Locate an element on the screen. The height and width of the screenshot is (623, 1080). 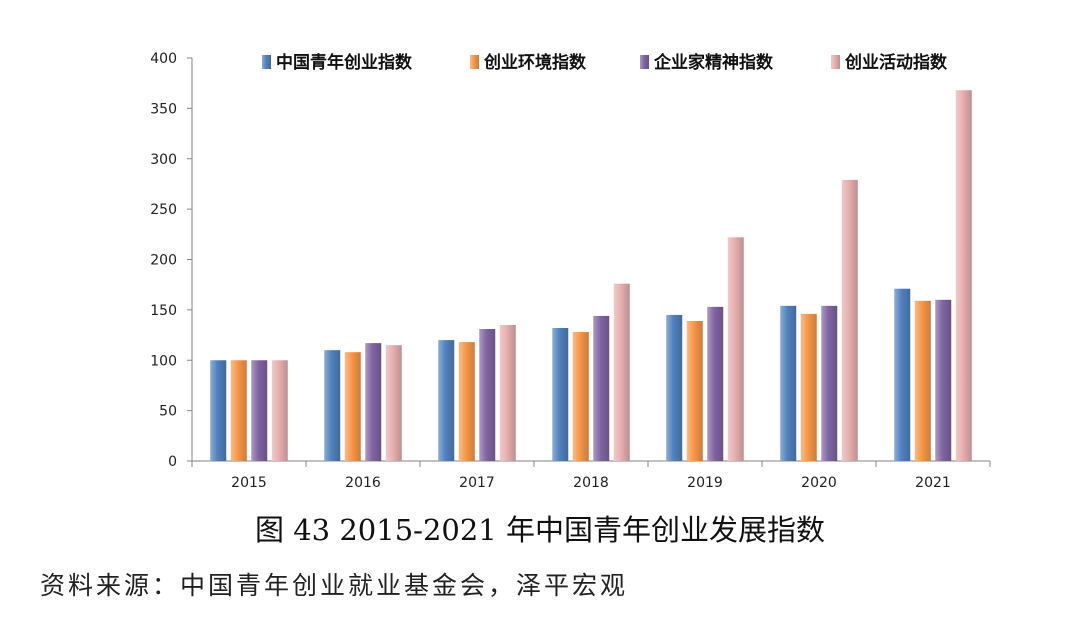
x-tick-label: 2021 is located at coordinates (933, 483).